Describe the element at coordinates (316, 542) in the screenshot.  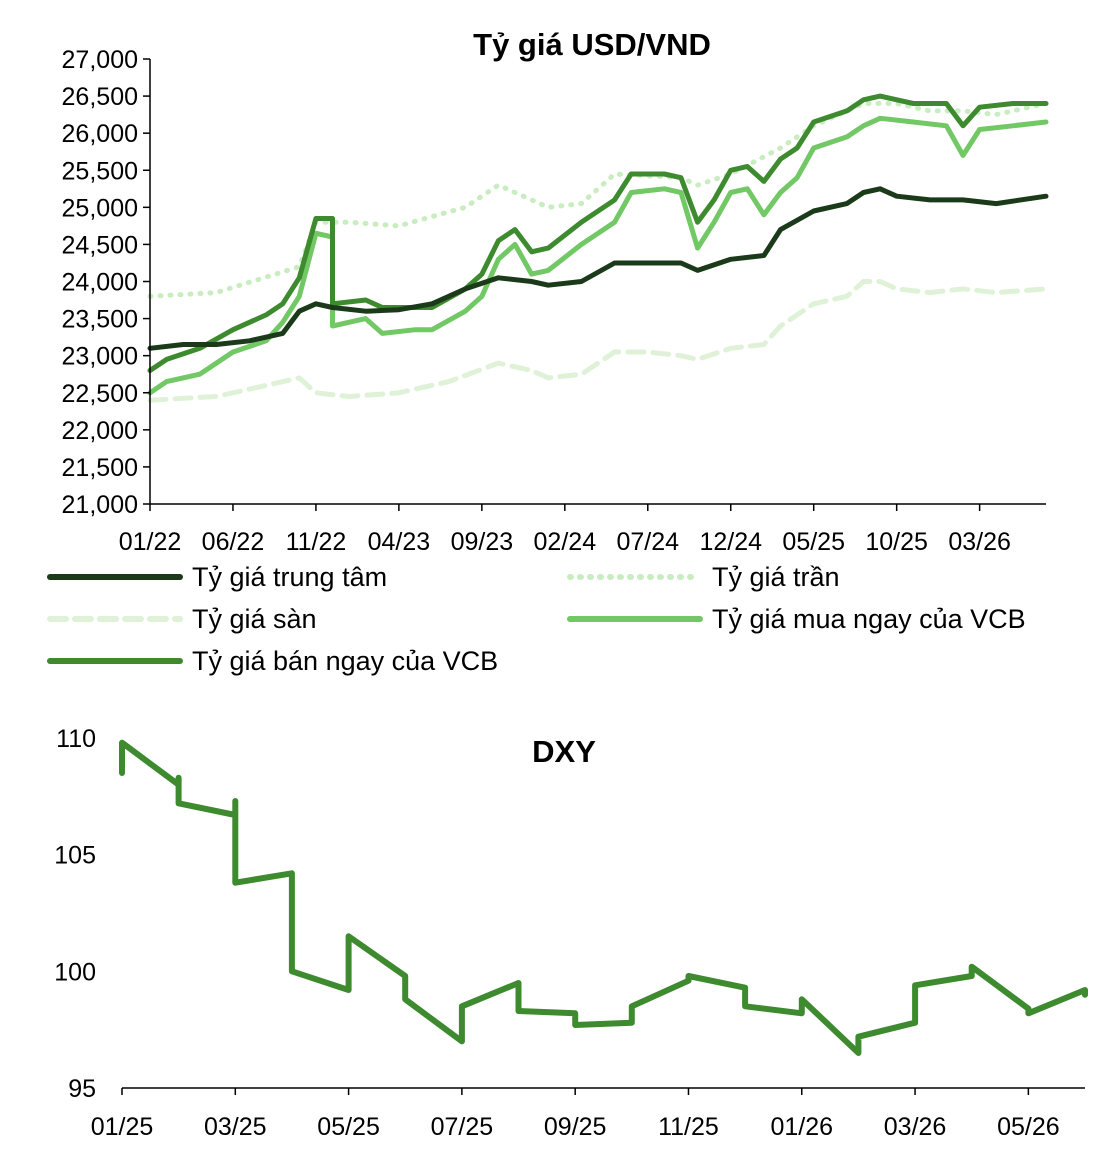
I see `usd-vnd-x-tick-label: 11/22` at that location.